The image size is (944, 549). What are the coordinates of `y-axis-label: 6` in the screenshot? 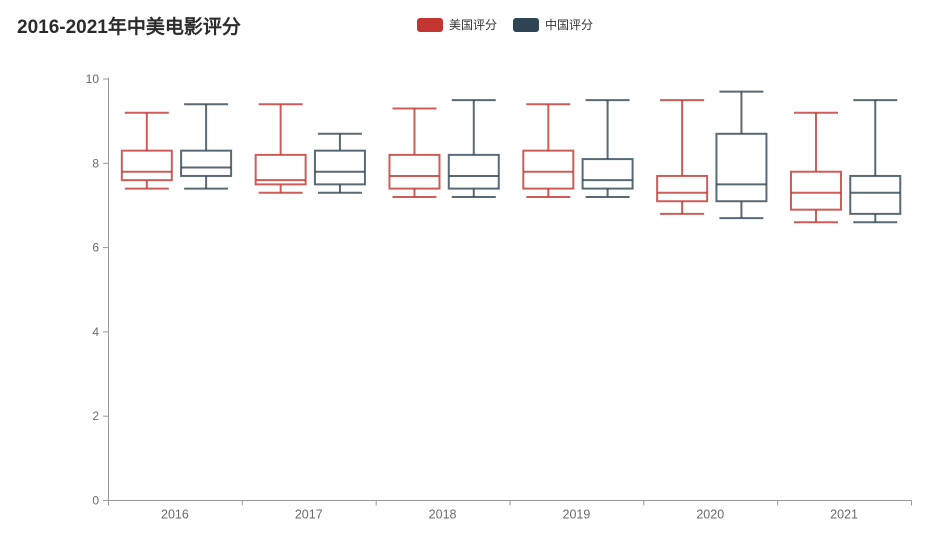 It's located at (95, 248).